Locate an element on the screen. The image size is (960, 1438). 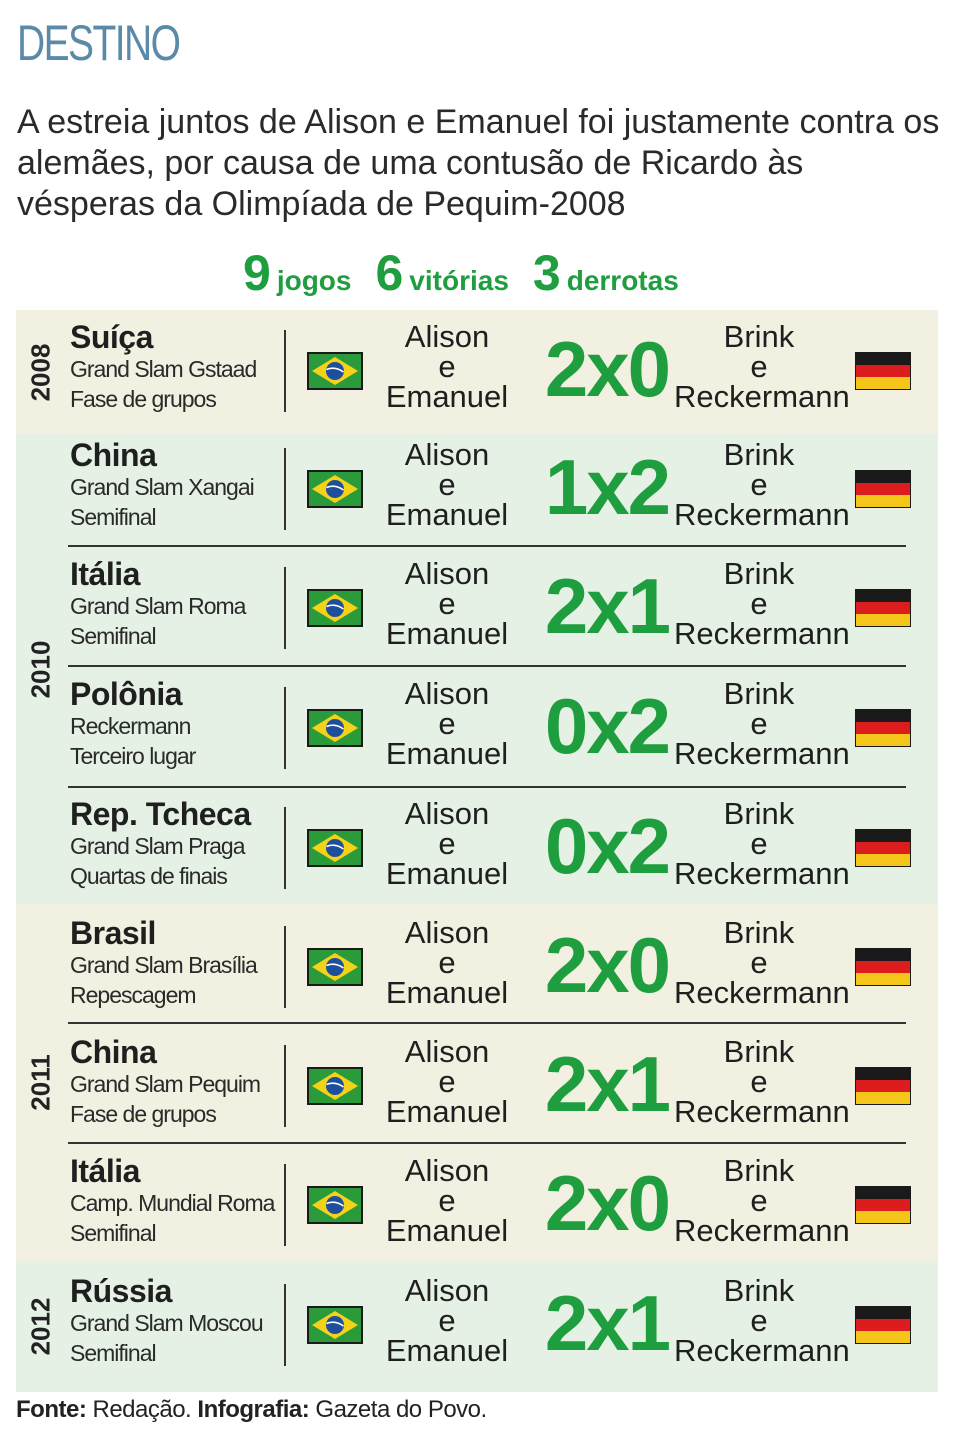
phase-name: Terceiro lugar is located at coordinates (133, 756).